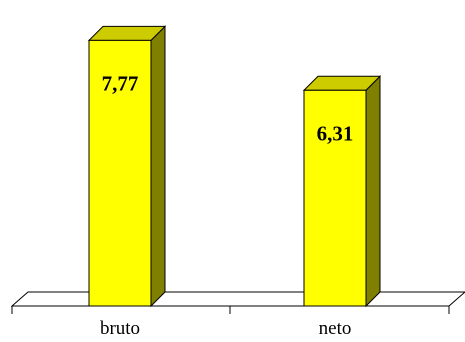  What do you see at coordinates (342, 83) in the screenshot?
I see `bar-top-neto` at bounding box center [342, 83].